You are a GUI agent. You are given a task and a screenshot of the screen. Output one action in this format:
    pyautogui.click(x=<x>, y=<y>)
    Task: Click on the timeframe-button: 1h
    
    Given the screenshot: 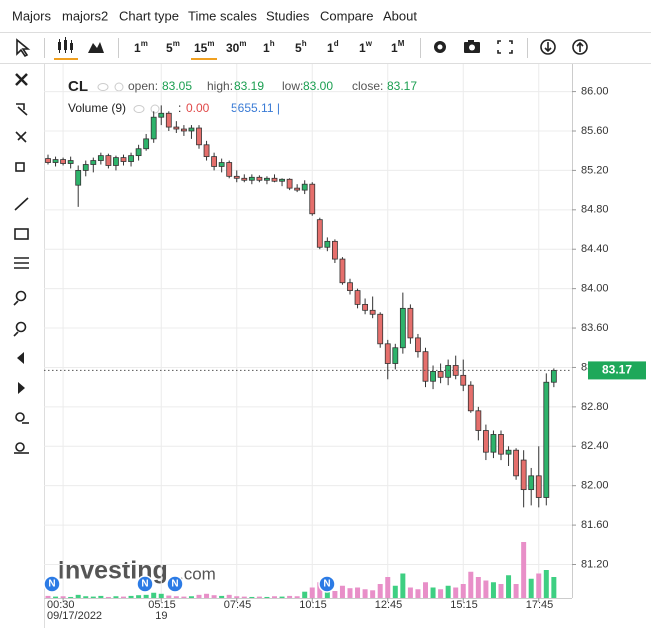 What is the action you would take?
    pyautogui.click(x=269, y=47)
    